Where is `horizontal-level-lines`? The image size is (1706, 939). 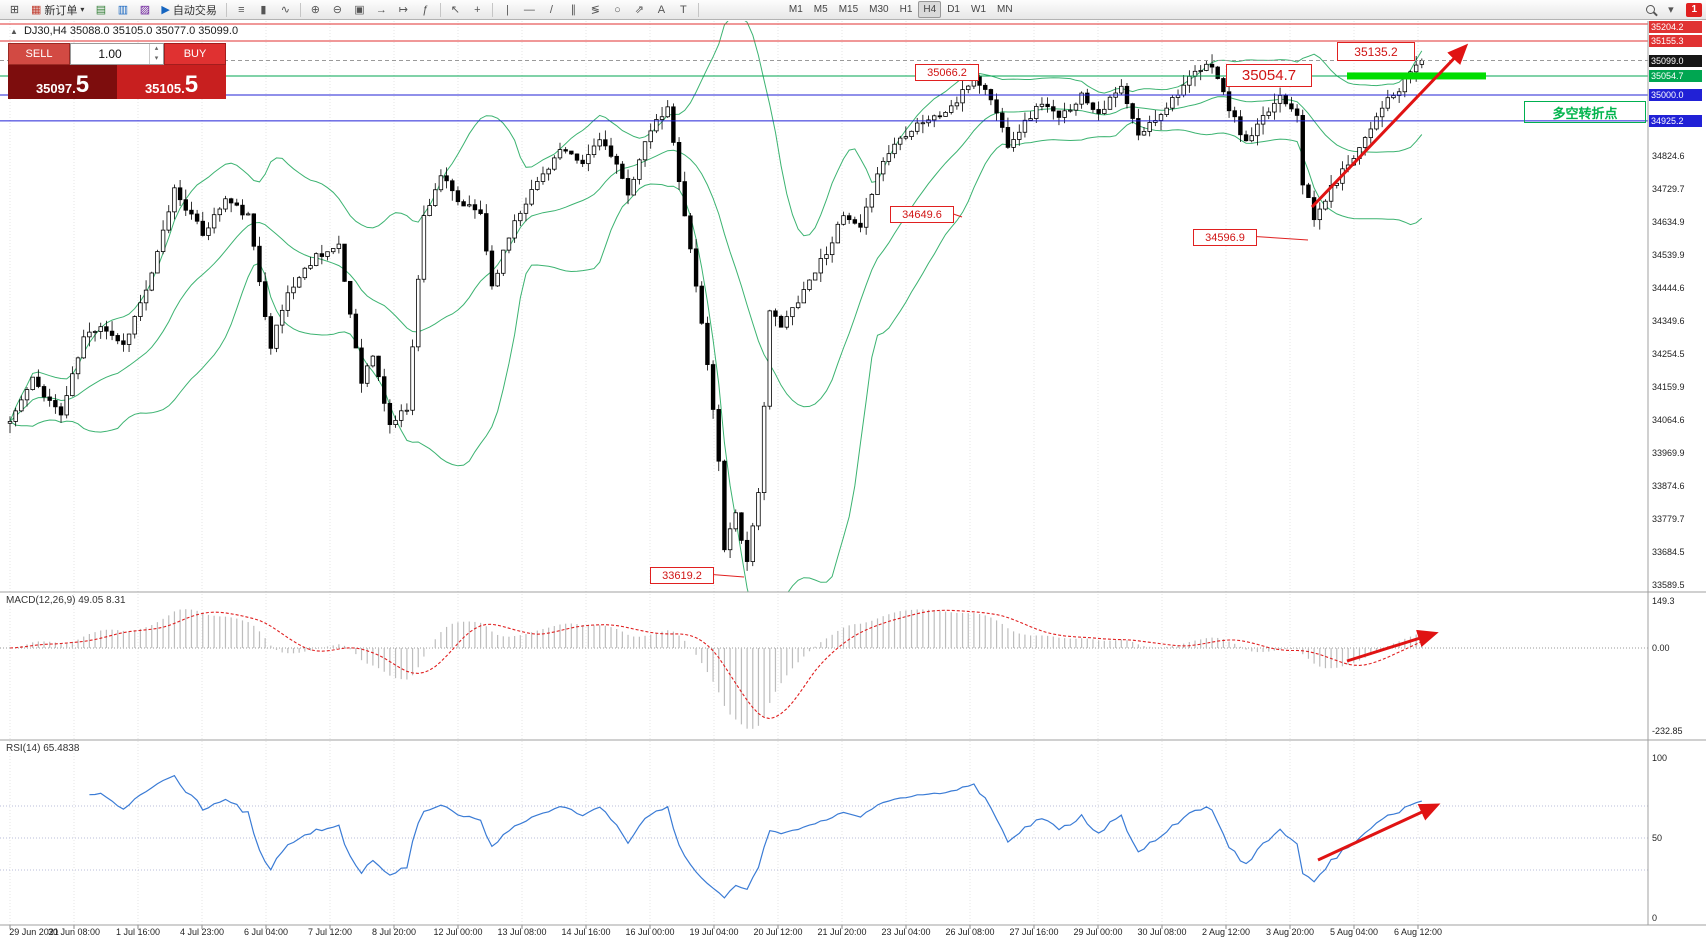 horizontal-level-lines is located at coordinates (824, 72).